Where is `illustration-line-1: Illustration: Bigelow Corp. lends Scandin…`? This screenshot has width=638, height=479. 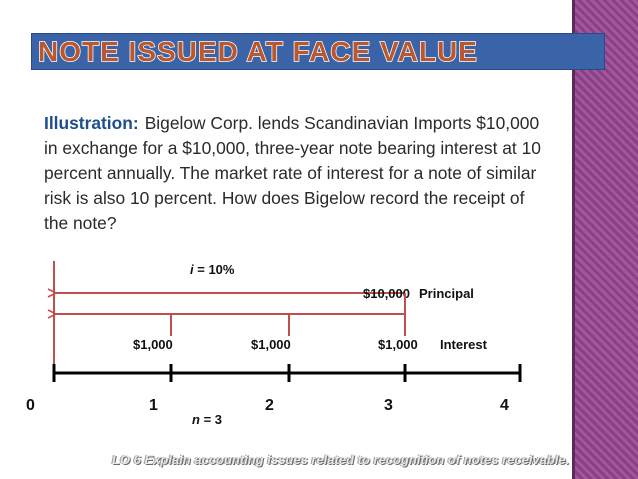
illustration-line-1: Illustration: Bigelow Corp. lends Scandin… is located at coordinates (308, 123).